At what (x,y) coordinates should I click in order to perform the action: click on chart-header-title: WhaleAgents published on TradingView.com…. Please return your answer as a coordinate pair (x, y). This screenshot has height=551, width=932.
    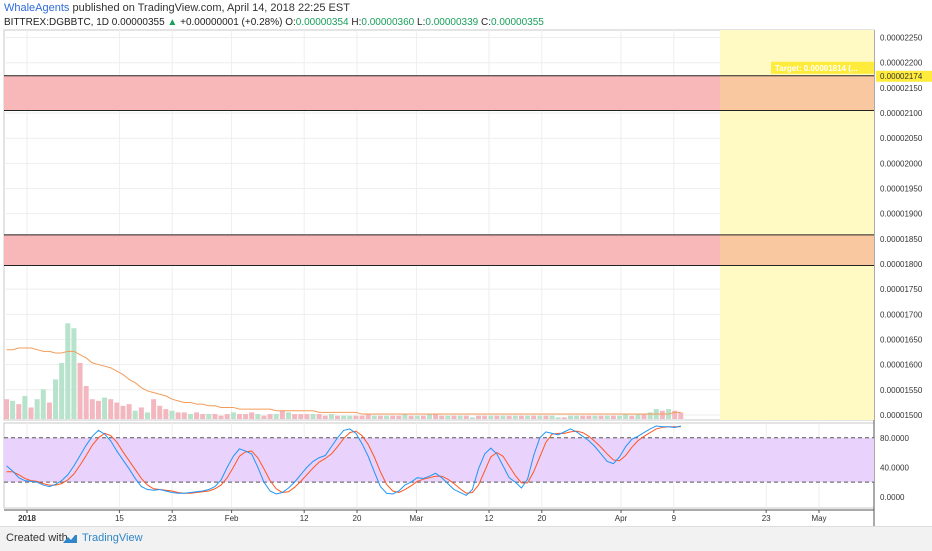
    Looking at the image, I should click on (177, 8).